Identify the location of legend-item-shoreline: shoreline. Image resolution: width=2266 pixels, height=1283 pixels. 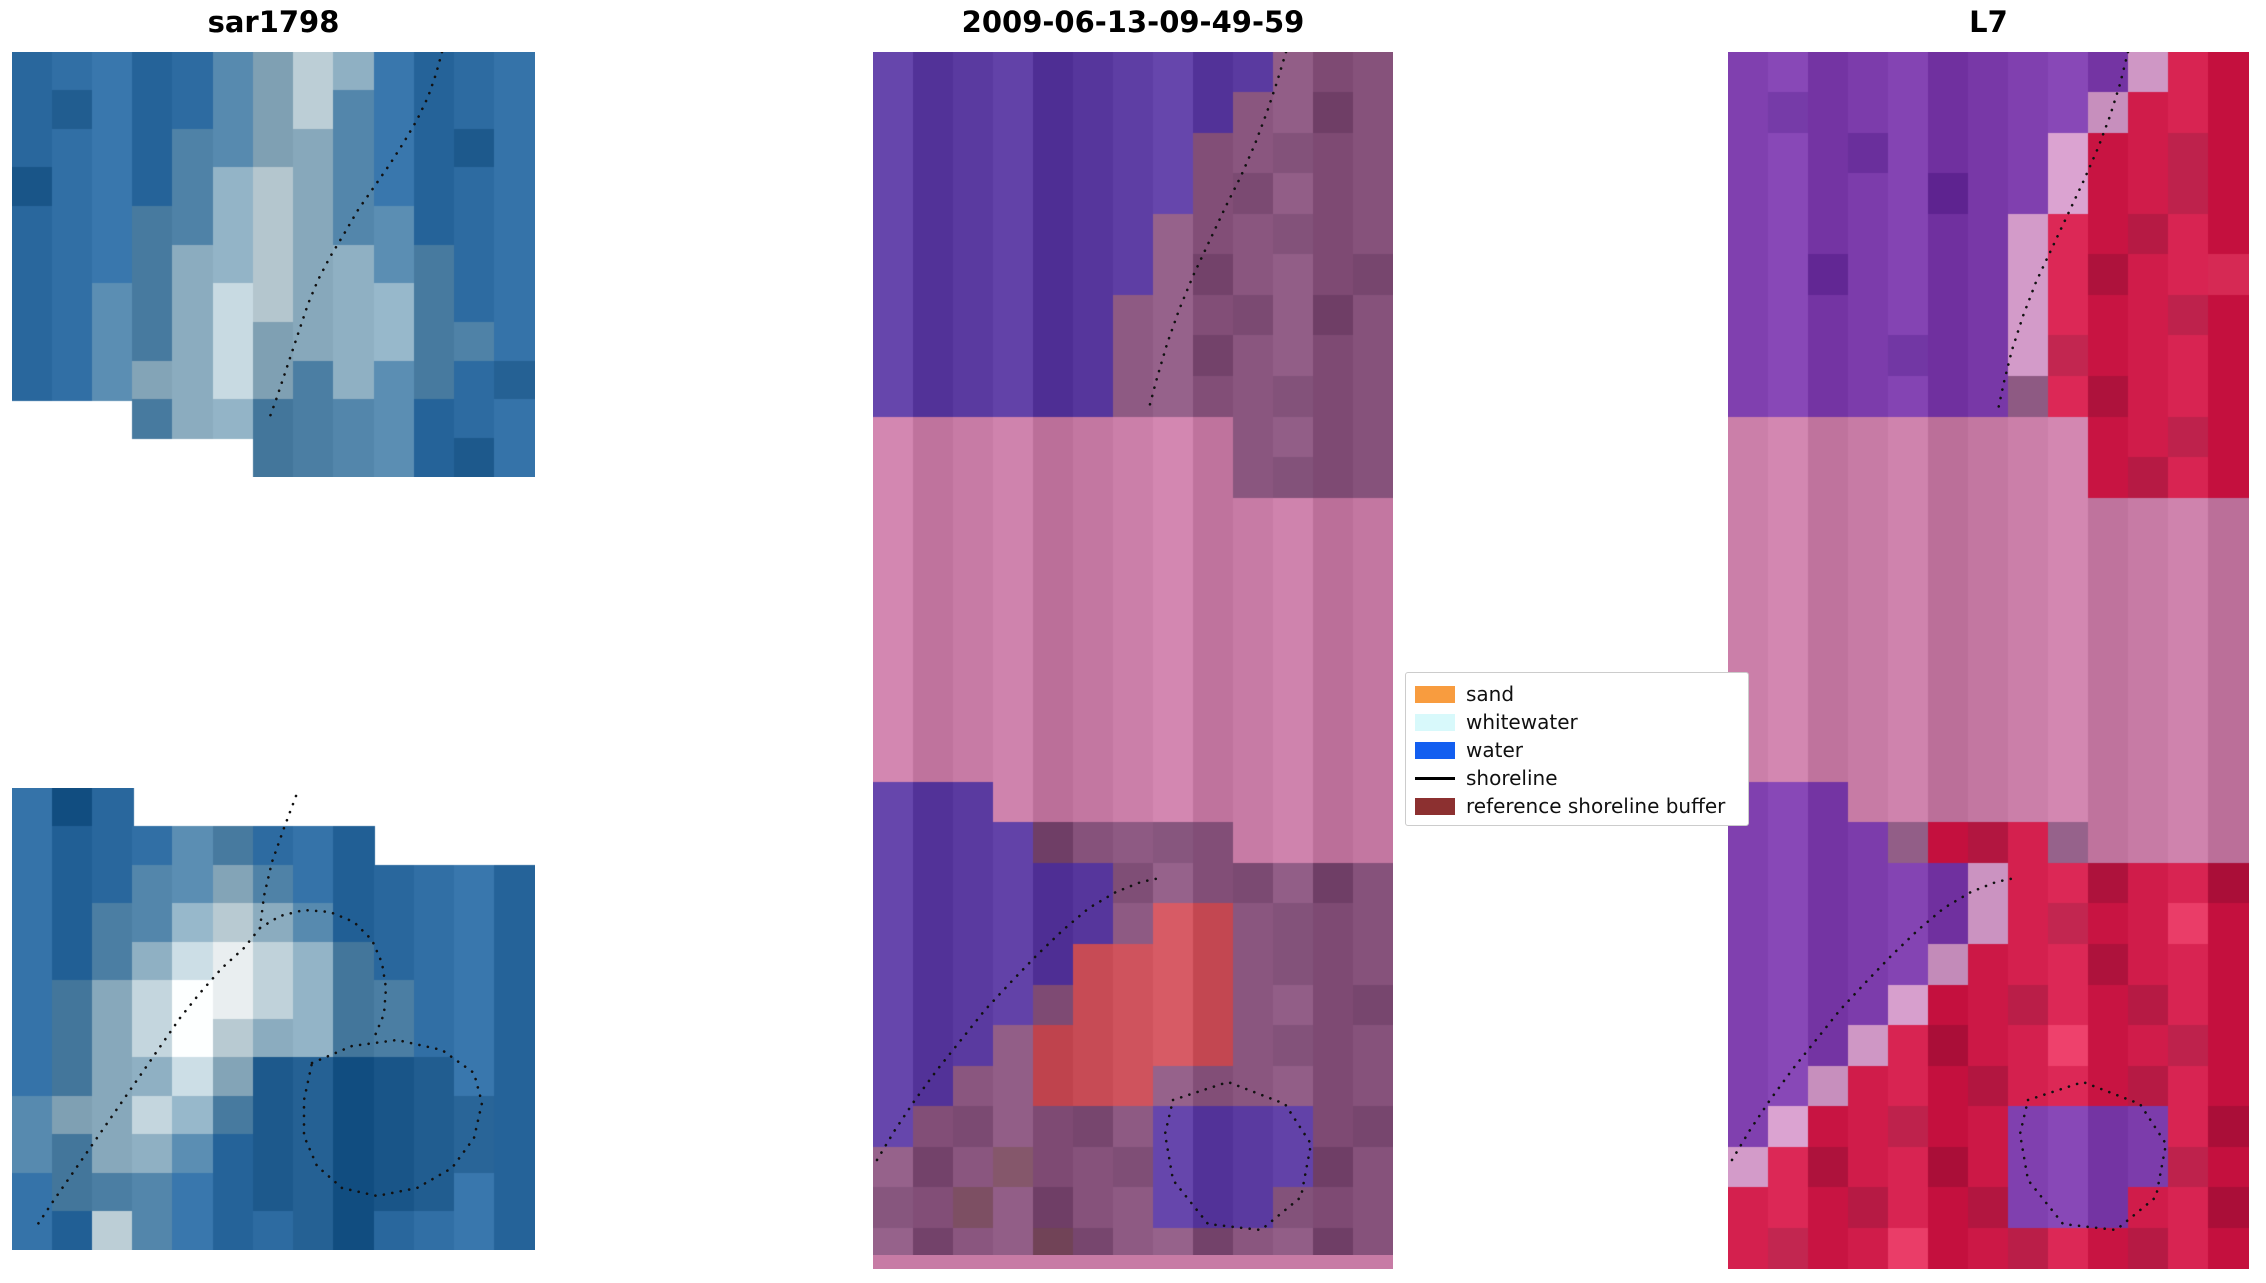
(1581, 778).